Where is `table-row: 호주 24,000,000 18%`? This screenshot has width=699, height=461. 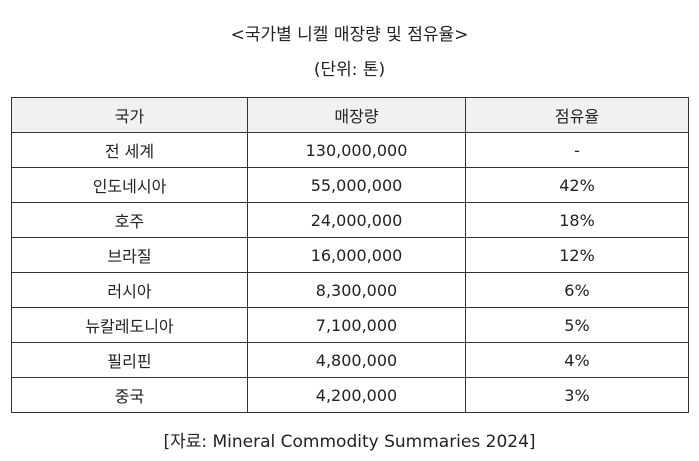
table-row: 호주 24,000,000 18% is located at coordinates (350, 220).